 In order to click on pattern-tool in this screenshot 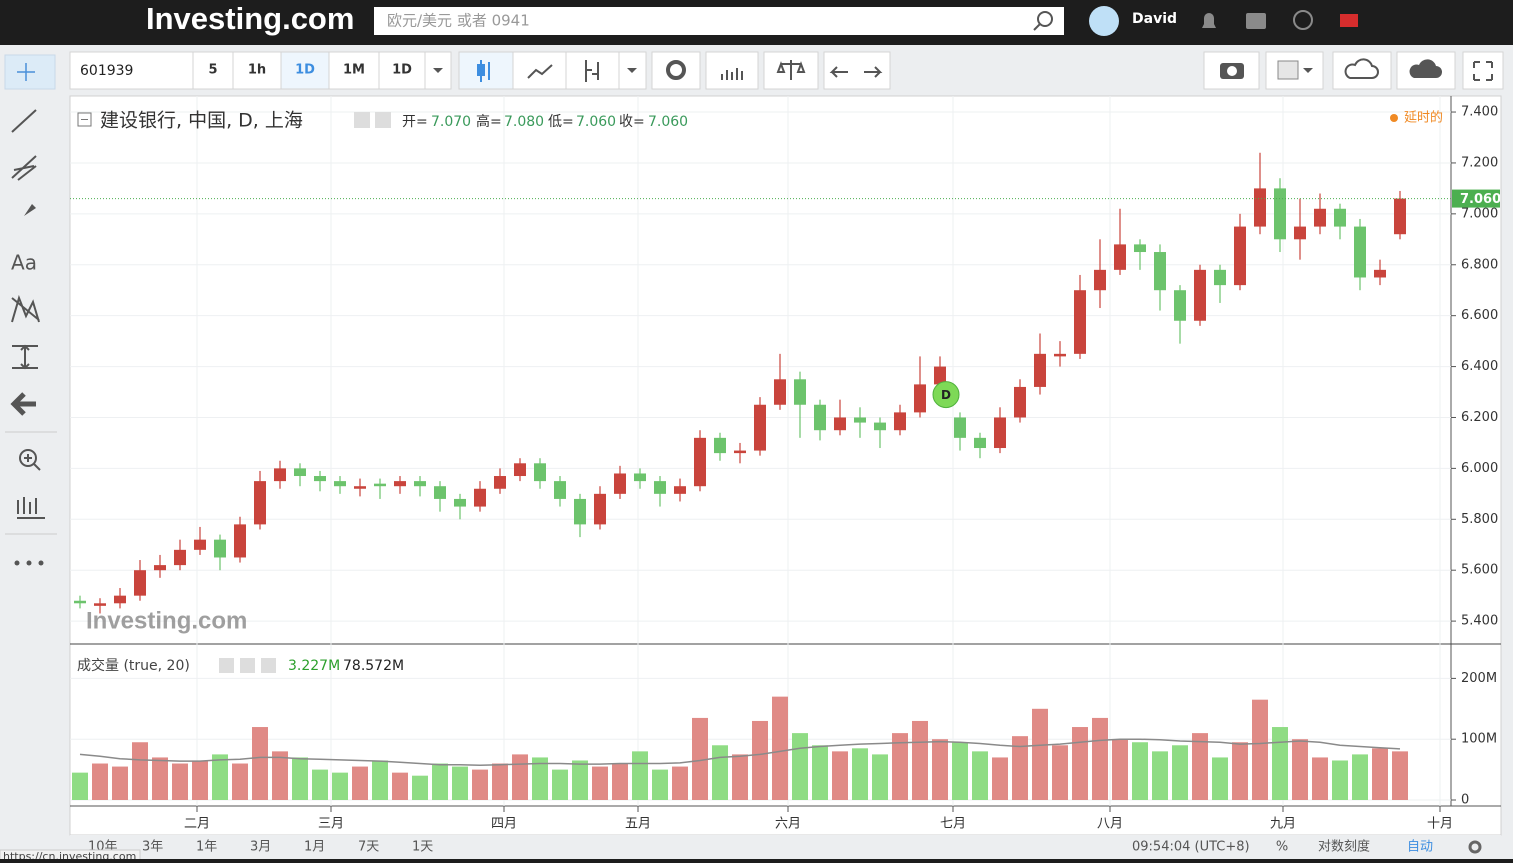, I will do `click(25, 308)`.